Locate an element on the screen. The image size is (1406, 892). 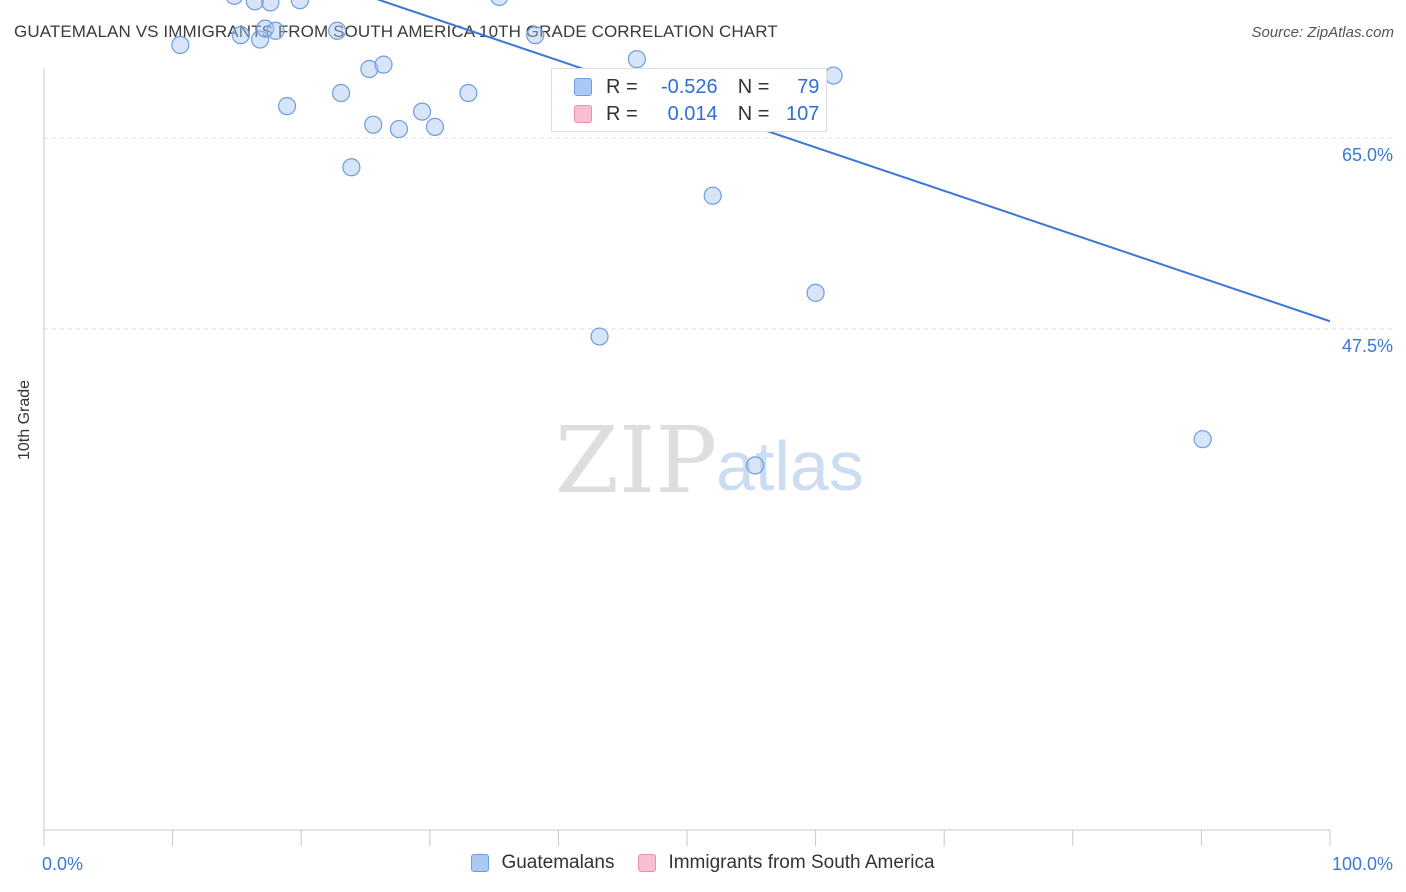
x-tick-label: 0.0% is located at coordinates (62, 864).